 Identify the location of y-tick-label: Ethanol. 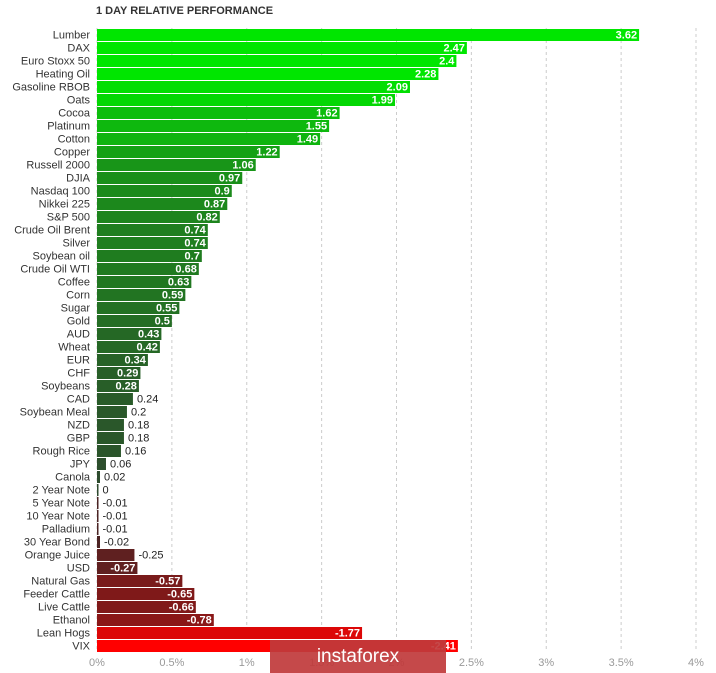
(71, 620).